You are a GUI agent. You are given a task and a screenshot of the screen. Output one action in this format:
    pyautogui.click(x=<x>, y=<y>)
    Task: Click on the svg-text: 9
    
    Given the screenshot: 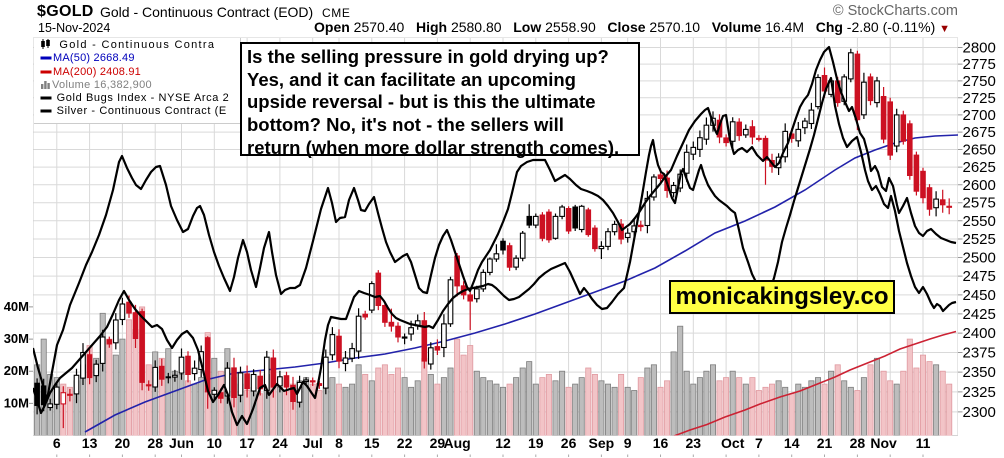 What is the action you would take?
    pyautogui.click(x=628, y=443)
    